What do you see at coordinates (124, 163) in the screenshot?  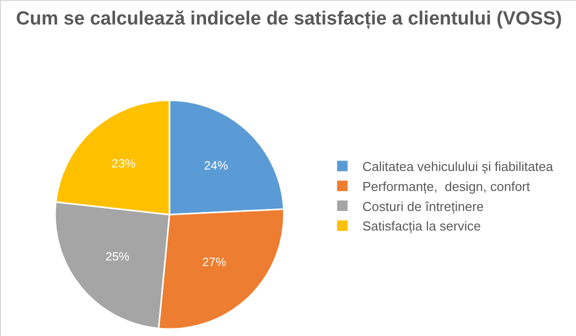 I see `data-label: 23%` at bounding box center [124, 163].